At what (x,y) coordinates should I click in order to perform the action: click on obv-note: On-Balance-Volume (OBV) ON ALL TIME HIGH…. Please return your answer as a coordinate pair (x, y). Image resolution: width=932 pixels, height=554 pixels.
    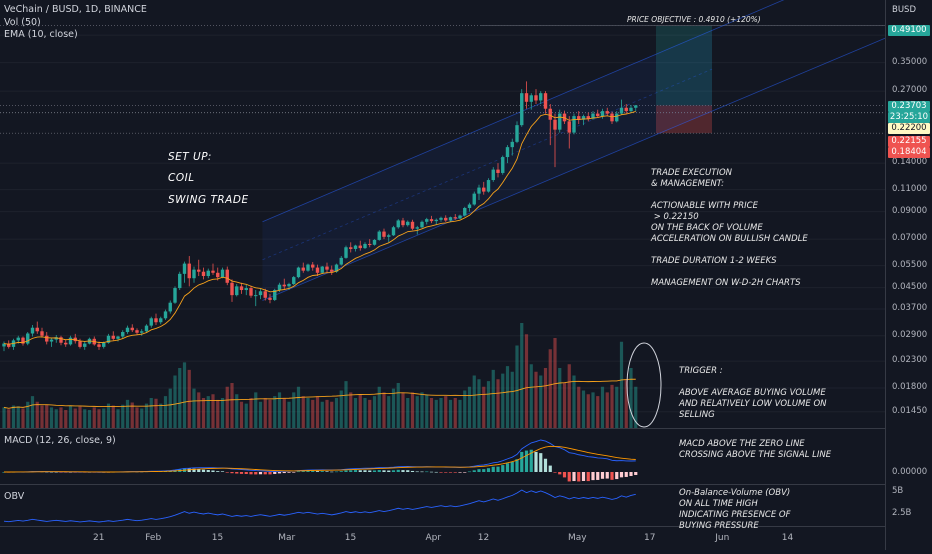
    Looking at the image, I should click on (735, 509).